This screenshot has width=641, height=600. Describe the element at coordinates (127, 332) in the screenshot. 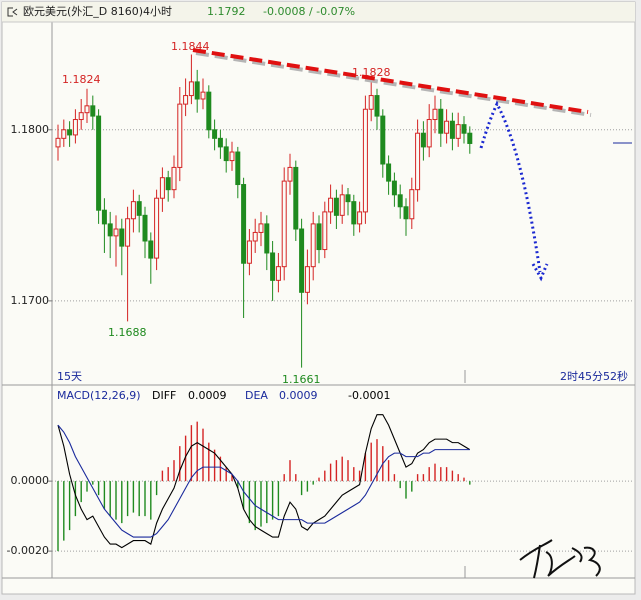

I see `price-annotation: 1.1688` at that location.